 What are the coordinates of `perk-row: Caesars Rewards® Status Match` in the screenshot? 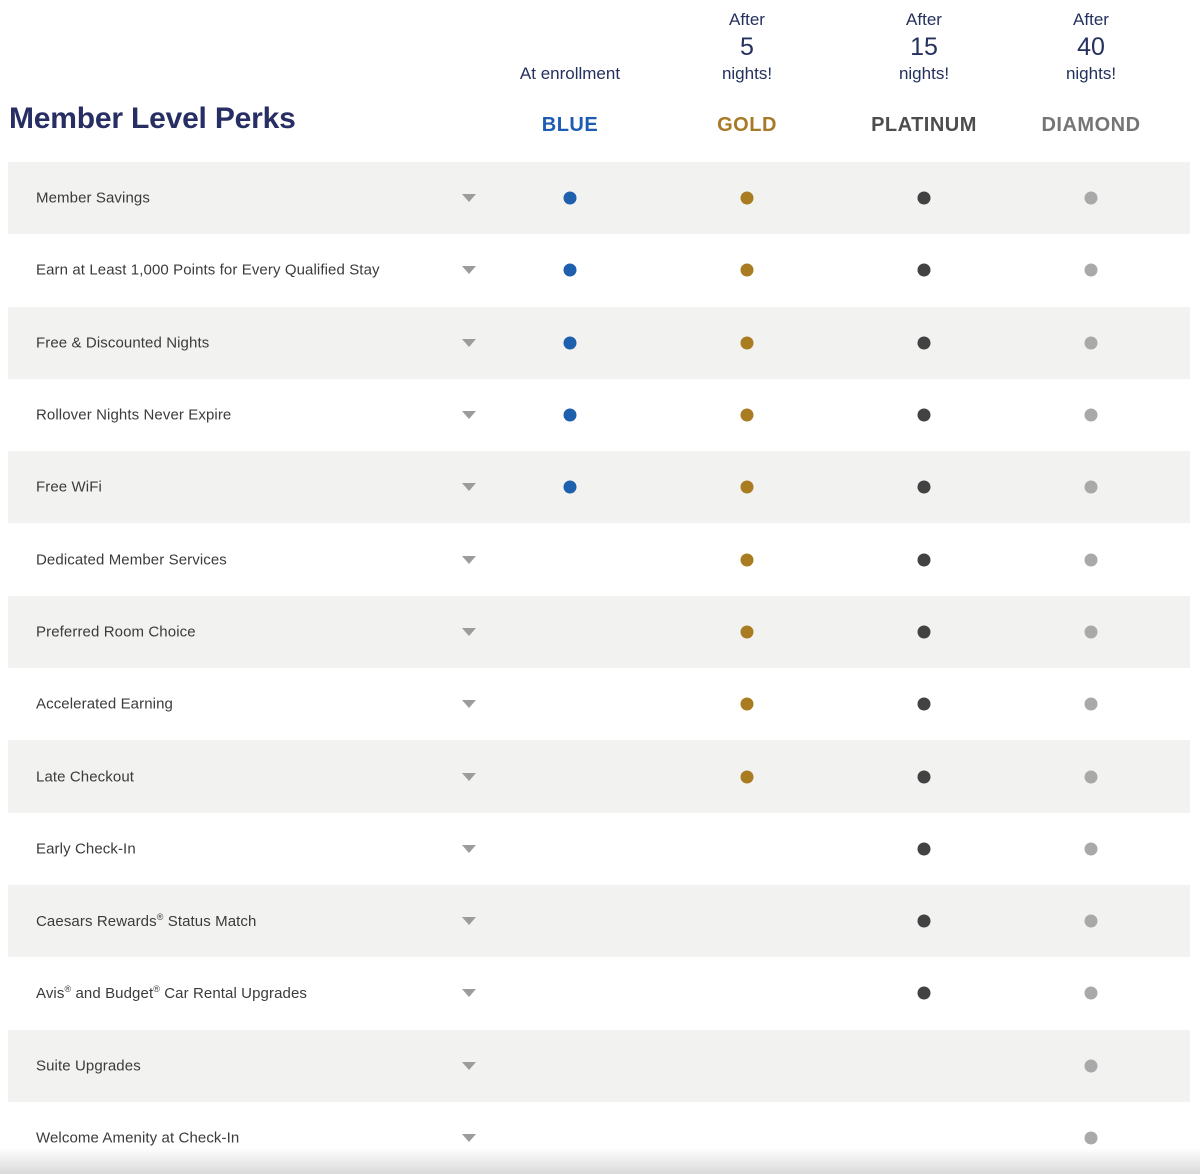 It's located at (599, 921).